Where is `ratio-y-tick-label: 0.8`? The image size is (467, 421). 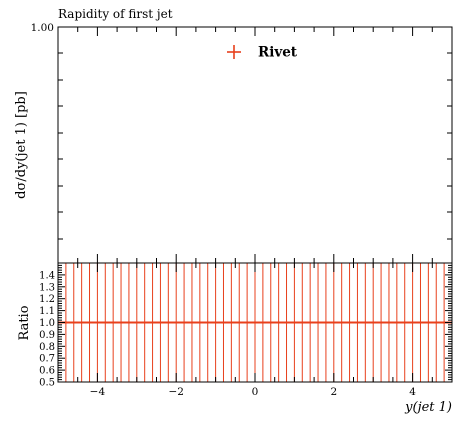 ratio-y-tick-label: 0.8 is located at coordinates (47, 347).